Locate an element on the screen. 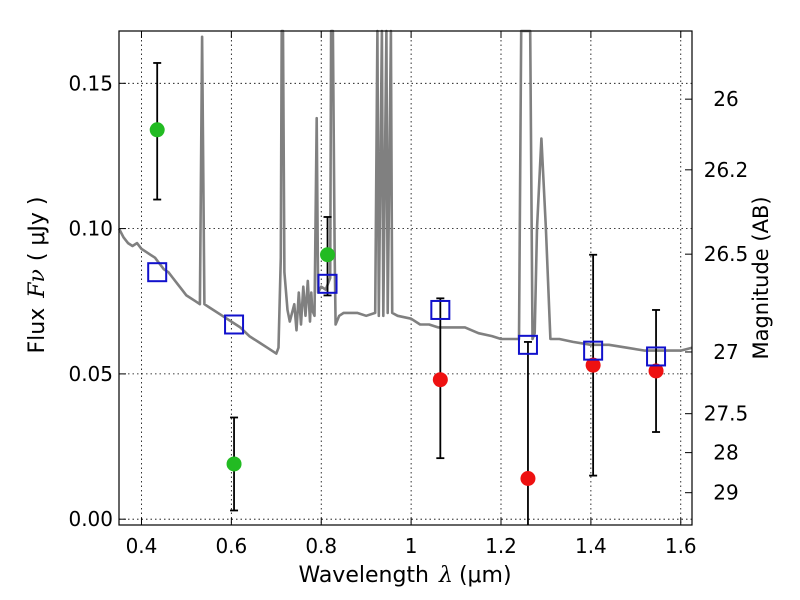 The width and height of the screenshot is (800, 600). y-tick-label: 0.10 is located at coordinates (90, 229).